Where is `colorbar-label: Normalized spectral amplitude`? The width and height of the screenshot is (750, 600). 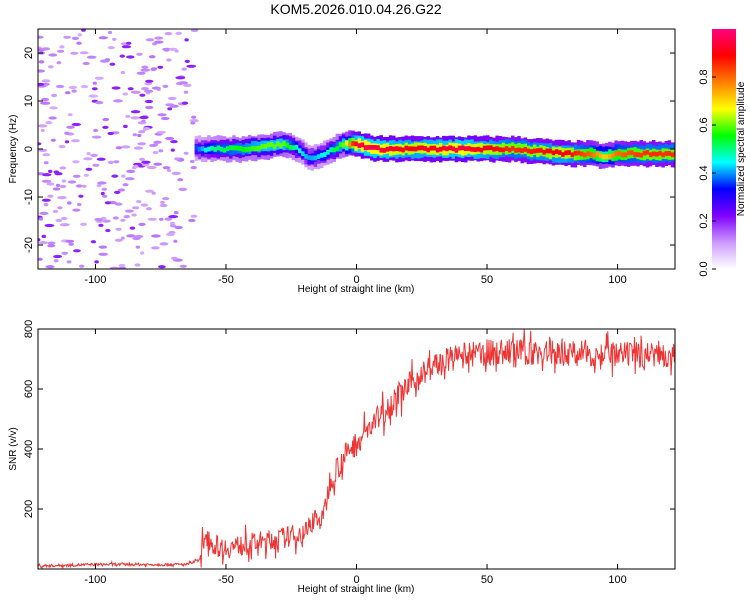
colorbar-label: Normalized spectral amplitude is located at coordinates (741, 148).